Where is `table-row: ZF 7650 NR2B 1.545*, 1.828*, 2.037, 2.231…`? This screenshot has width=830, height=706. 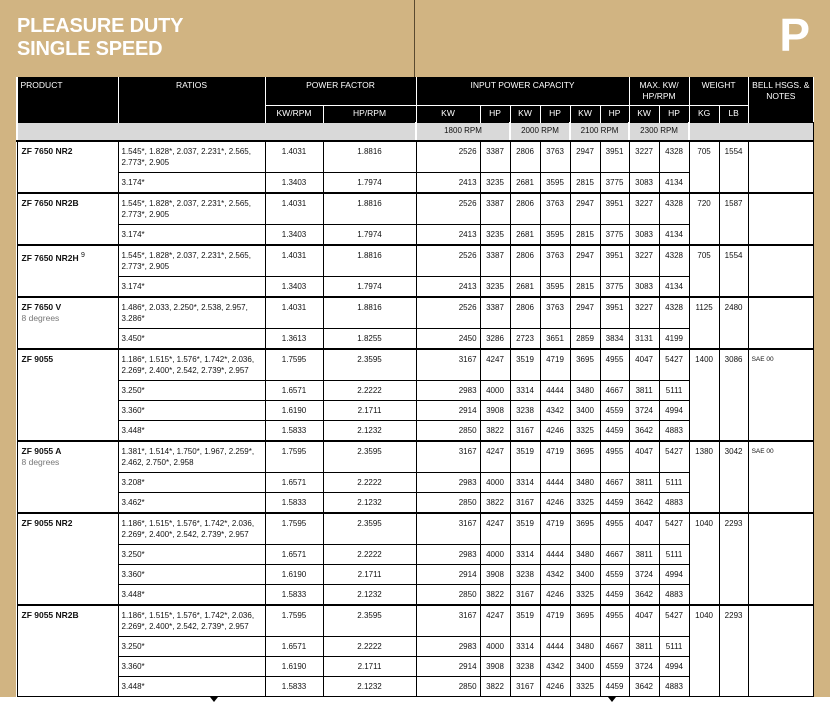
table-row: ZF 7650 NR2B 1.545*, 1.828*, 2.037, 2.231… is located at coordinates (415, 219).